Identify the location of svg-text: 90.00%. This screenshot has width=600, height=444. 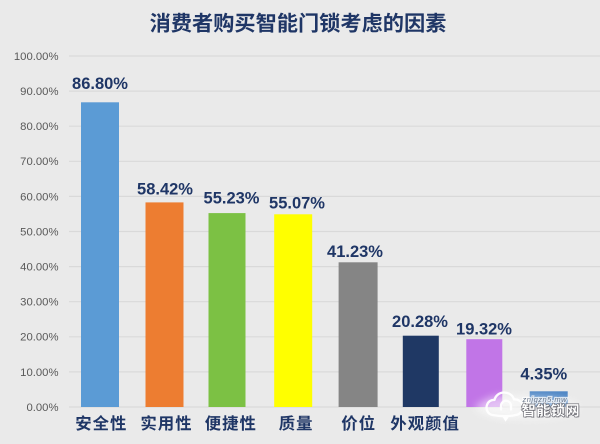
(39, 92).